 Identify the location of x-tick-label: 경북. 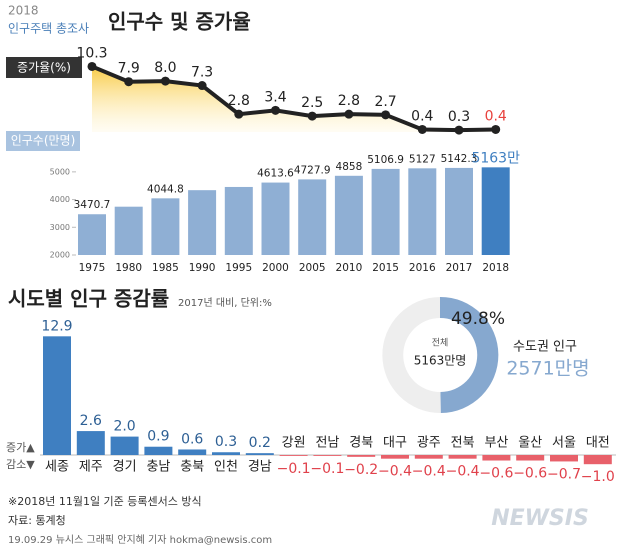
(361, 443).